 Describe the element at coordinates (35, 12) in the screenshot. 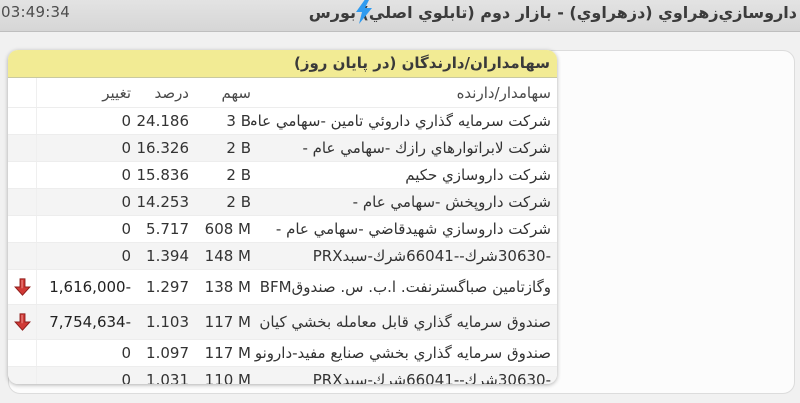

I see `clock-time: 03:49:34` at that location.